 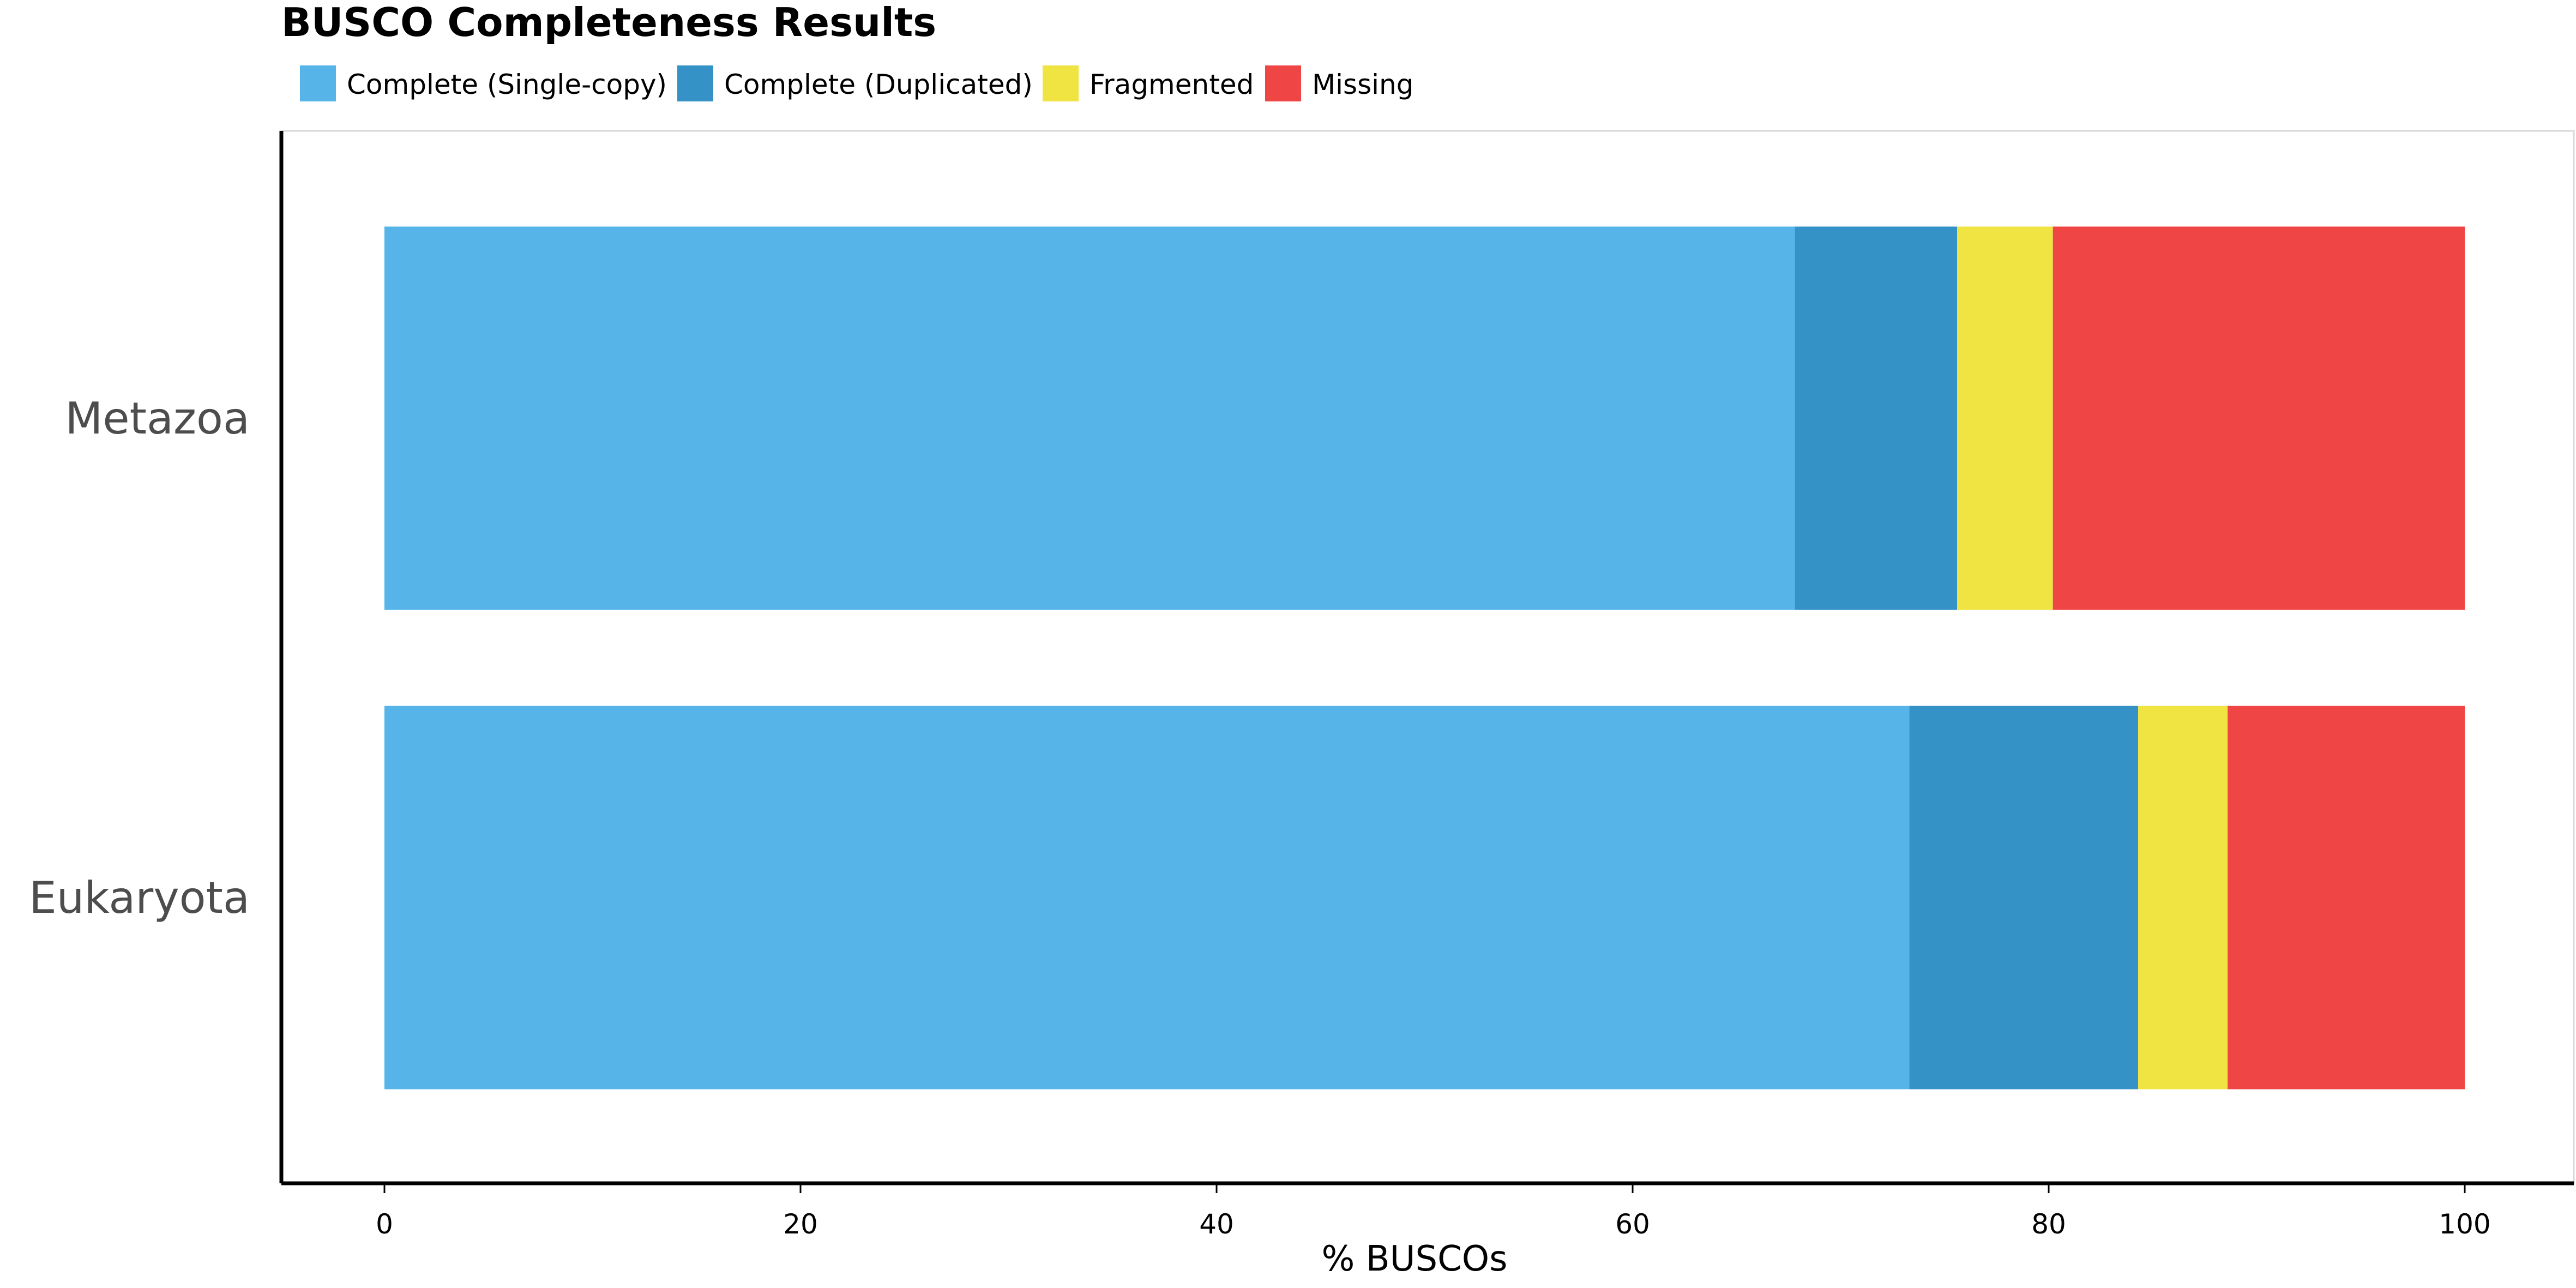 What do you see at coordinates (2048, 1224) in the screenshot?
I see `x-tick-label: 80` at bounding box center [2048, 1224].